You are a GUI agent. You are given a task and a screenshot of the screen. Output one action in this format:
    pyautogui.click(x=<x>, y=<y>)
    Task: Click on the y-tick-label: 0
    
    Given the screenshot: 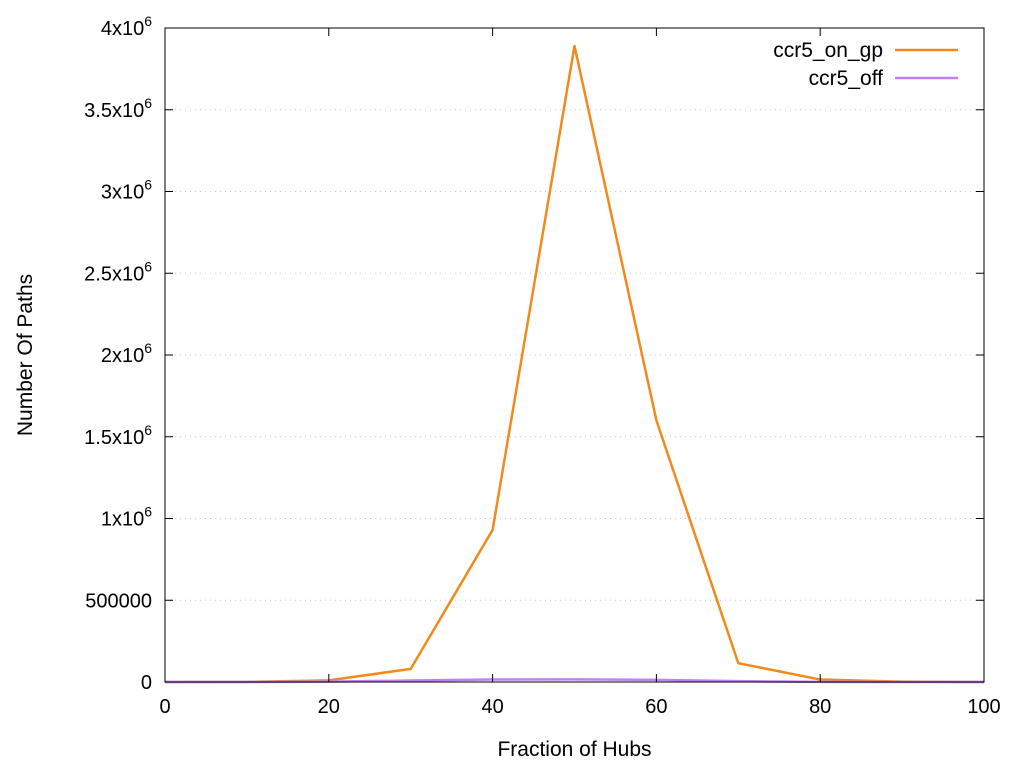 What is the action you would take?
    pyautogui.click(x=146, y=683)
    